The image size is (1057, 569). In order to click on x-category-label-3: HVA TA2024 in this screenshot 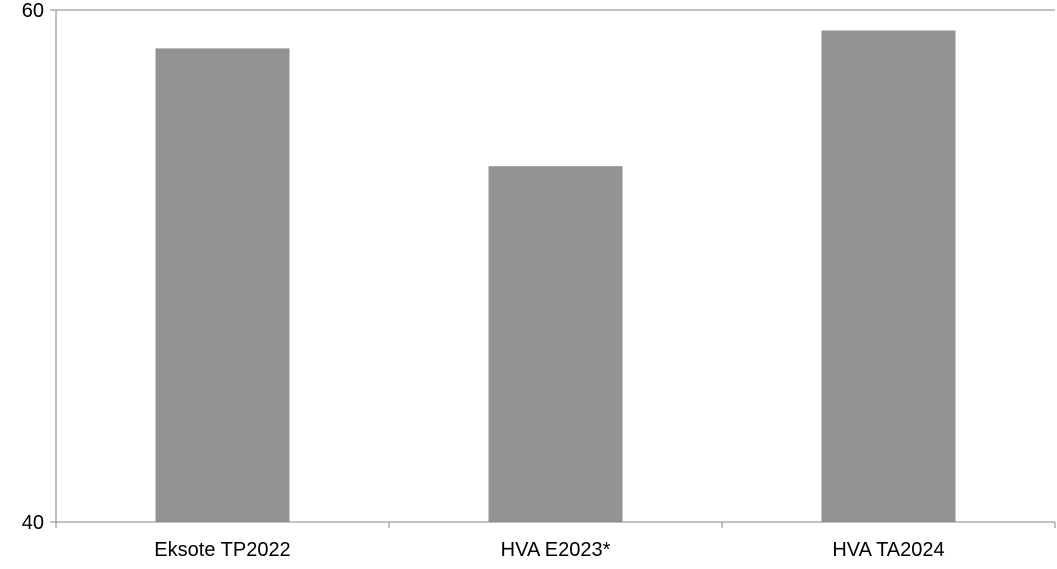, I will do `click(888, 550)`.